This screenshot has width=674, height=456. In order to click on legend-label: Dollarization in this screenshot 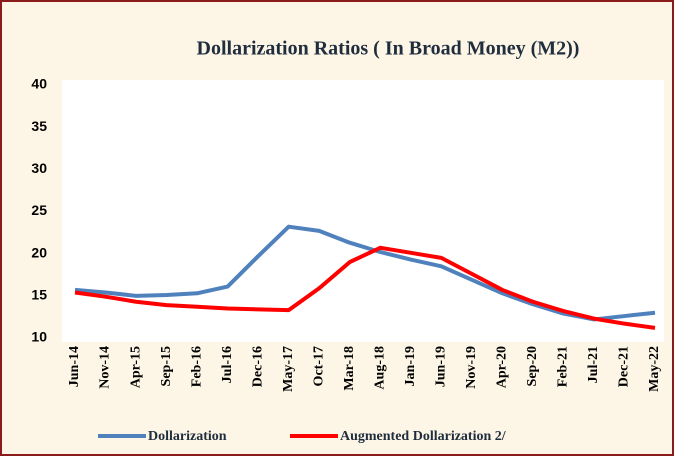, I will do `click(187, 436)`.